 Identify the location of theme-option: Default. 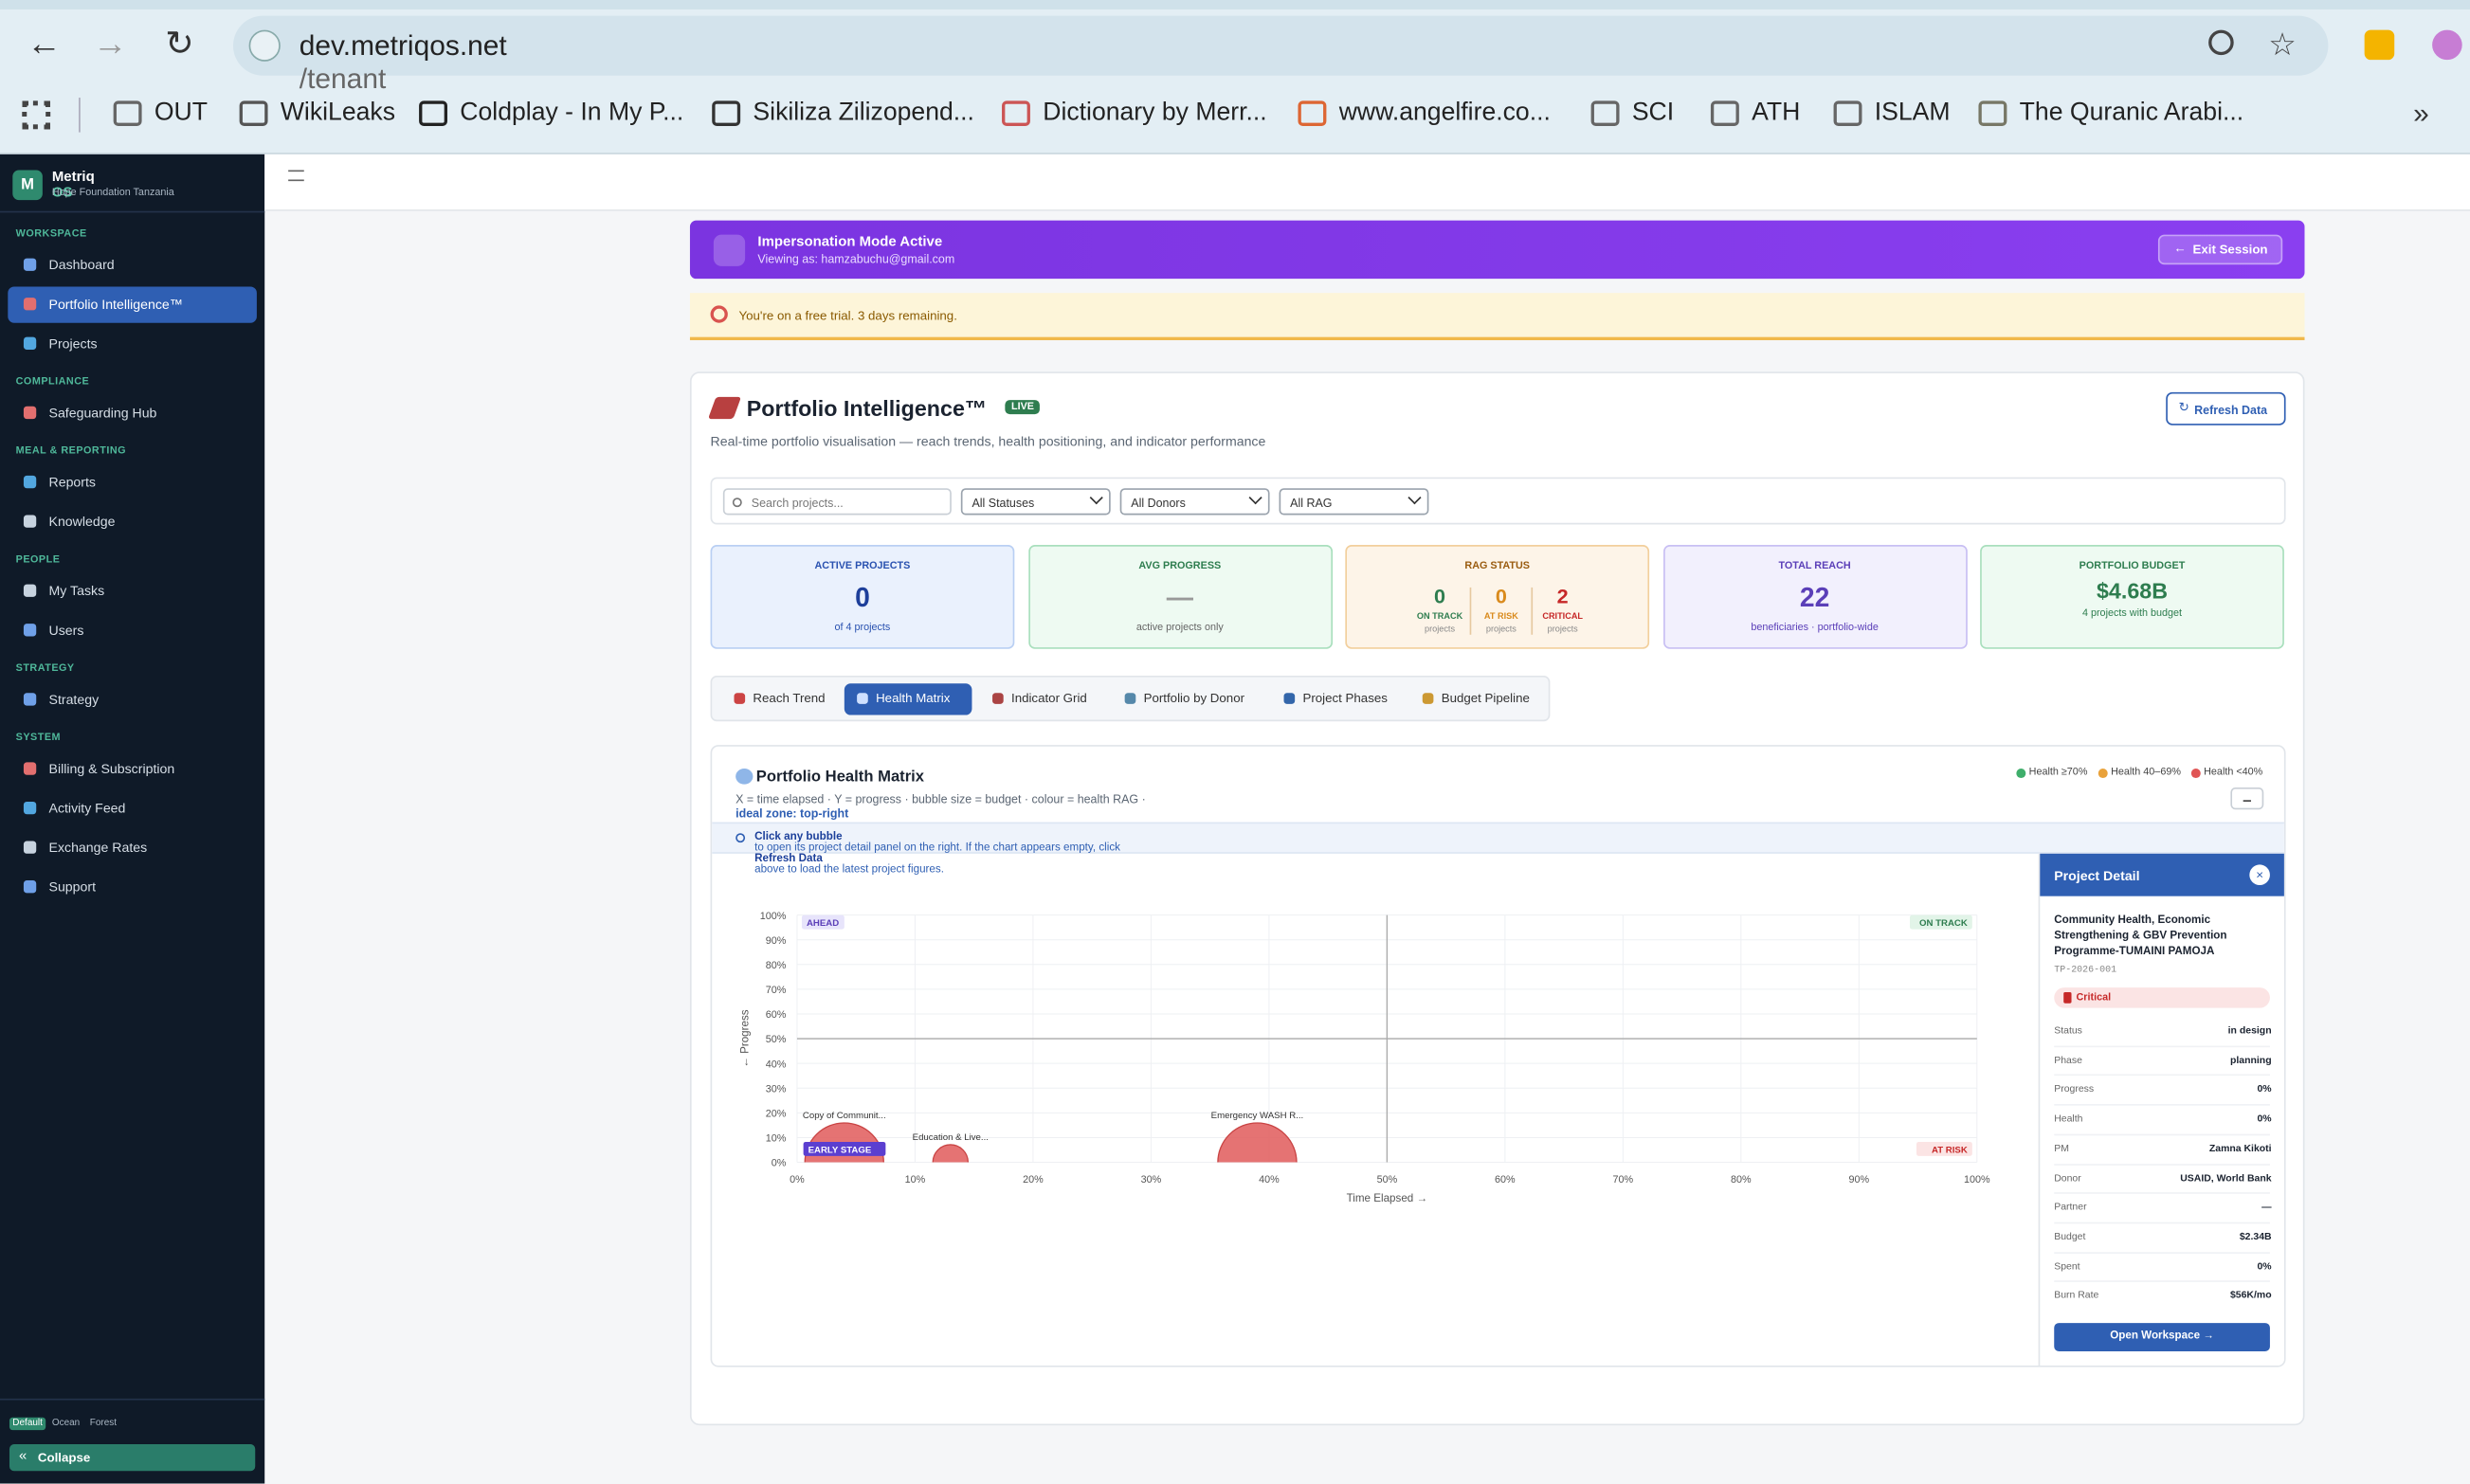
(27, 1424).